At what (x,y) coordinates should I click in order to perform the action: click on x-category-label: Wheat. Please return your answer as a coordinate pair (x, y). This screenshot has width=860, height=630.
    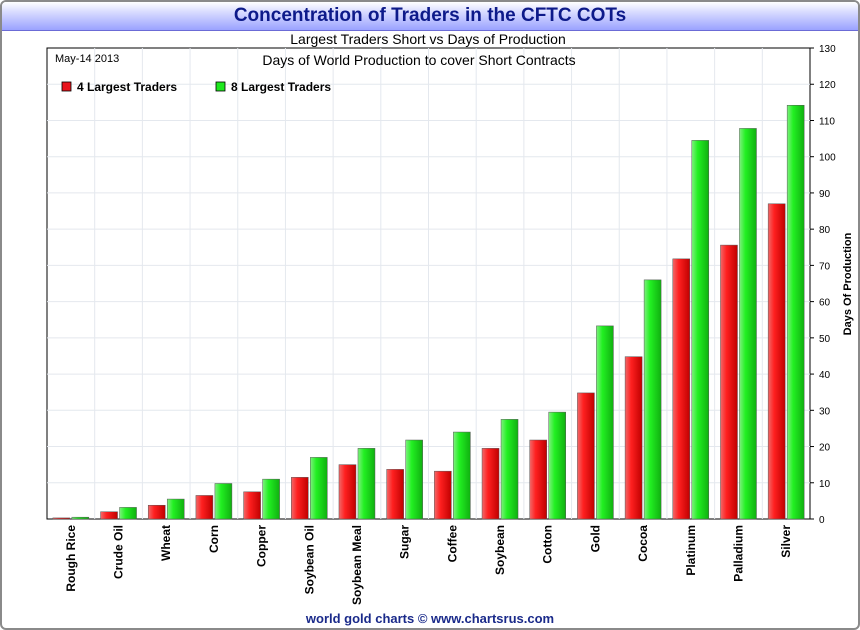
    Looking at the image, I should click on (166, 543).